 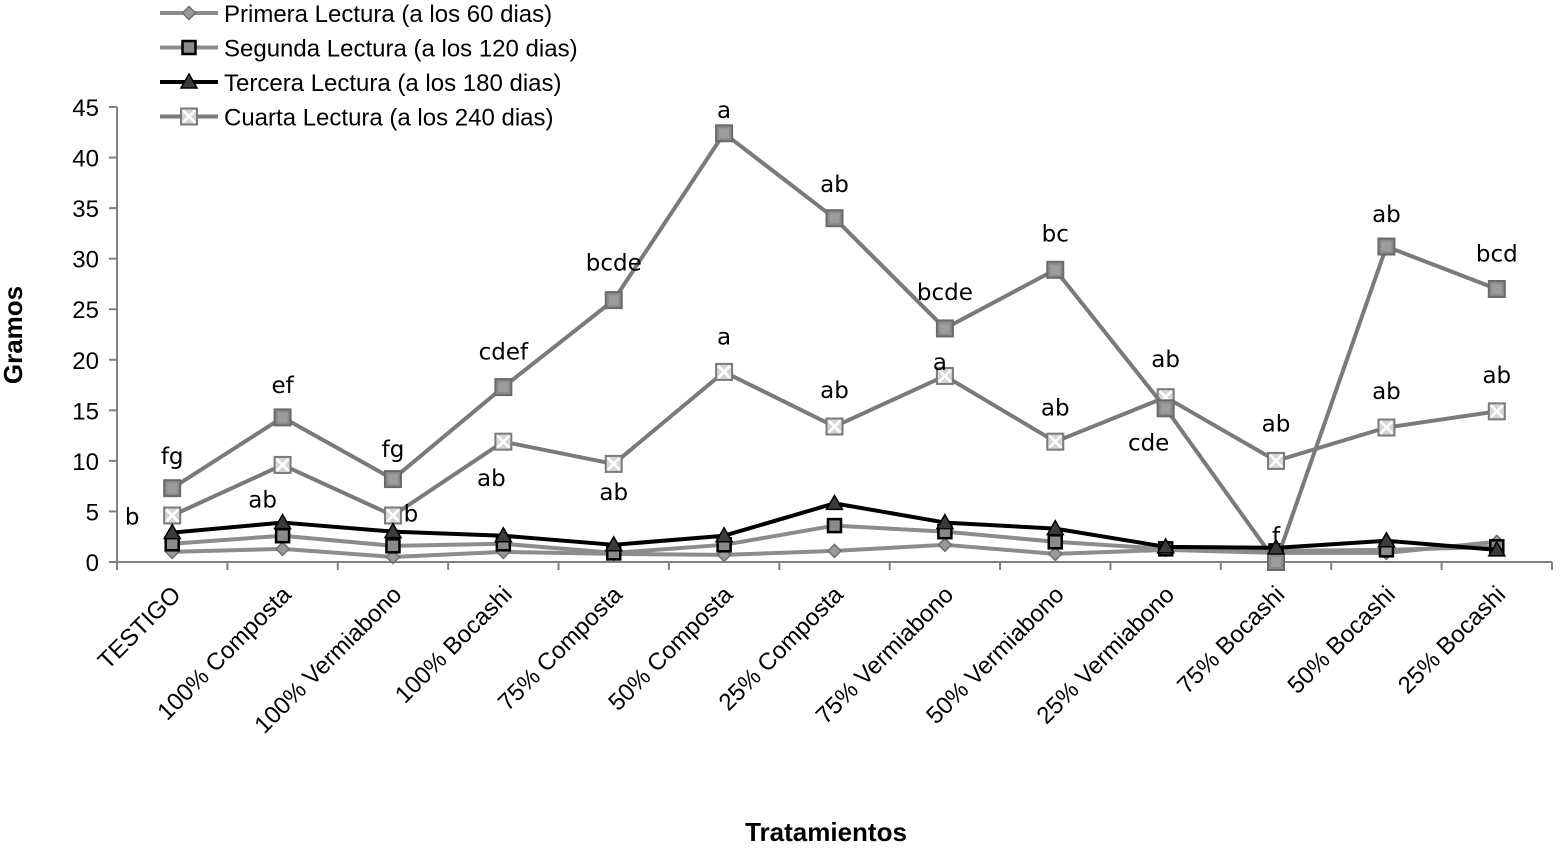 I want to click on y-tick-label: 45, so click(x=85, y=108).